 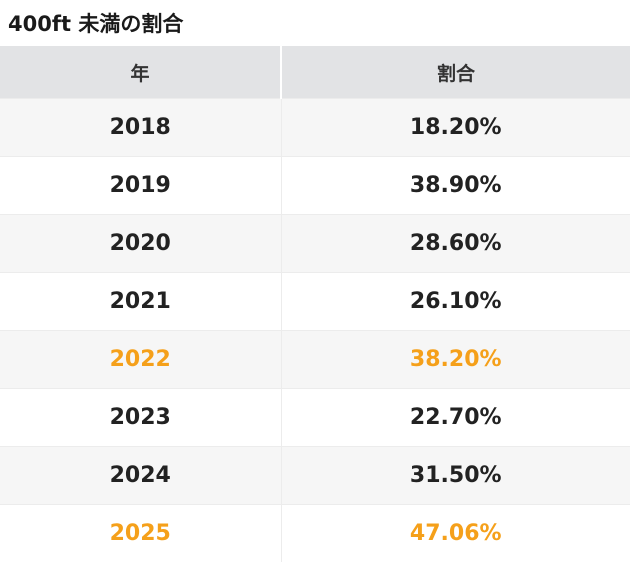 I want to click on year-cell: 2019, so click(x=141, y=185).